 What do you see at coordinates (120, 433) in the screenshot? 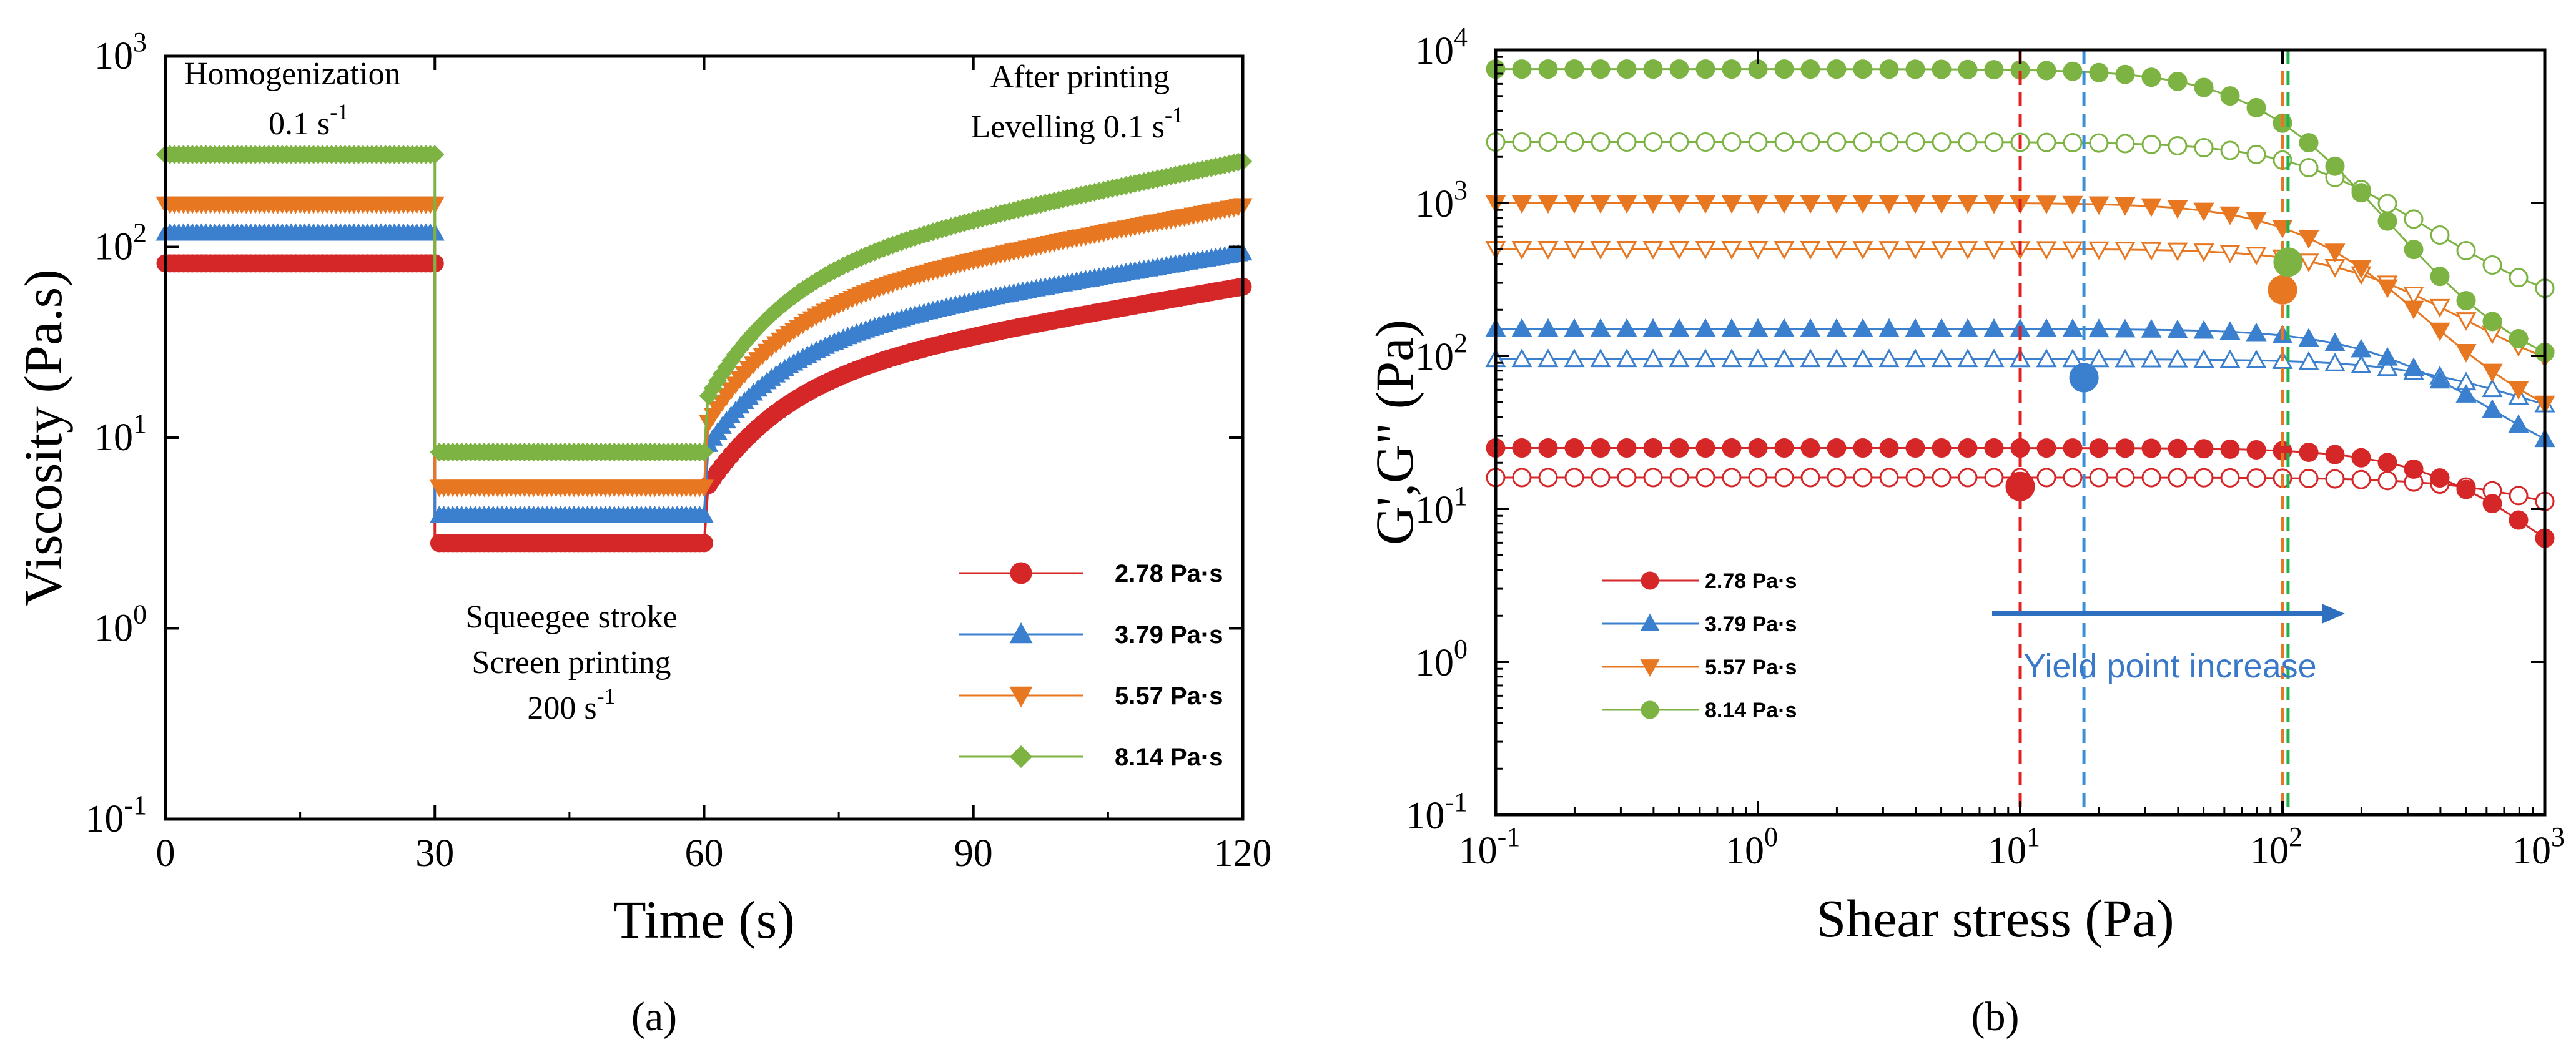
I see `y-tick-label-a: 10¹` at bounding box center [120, 433].